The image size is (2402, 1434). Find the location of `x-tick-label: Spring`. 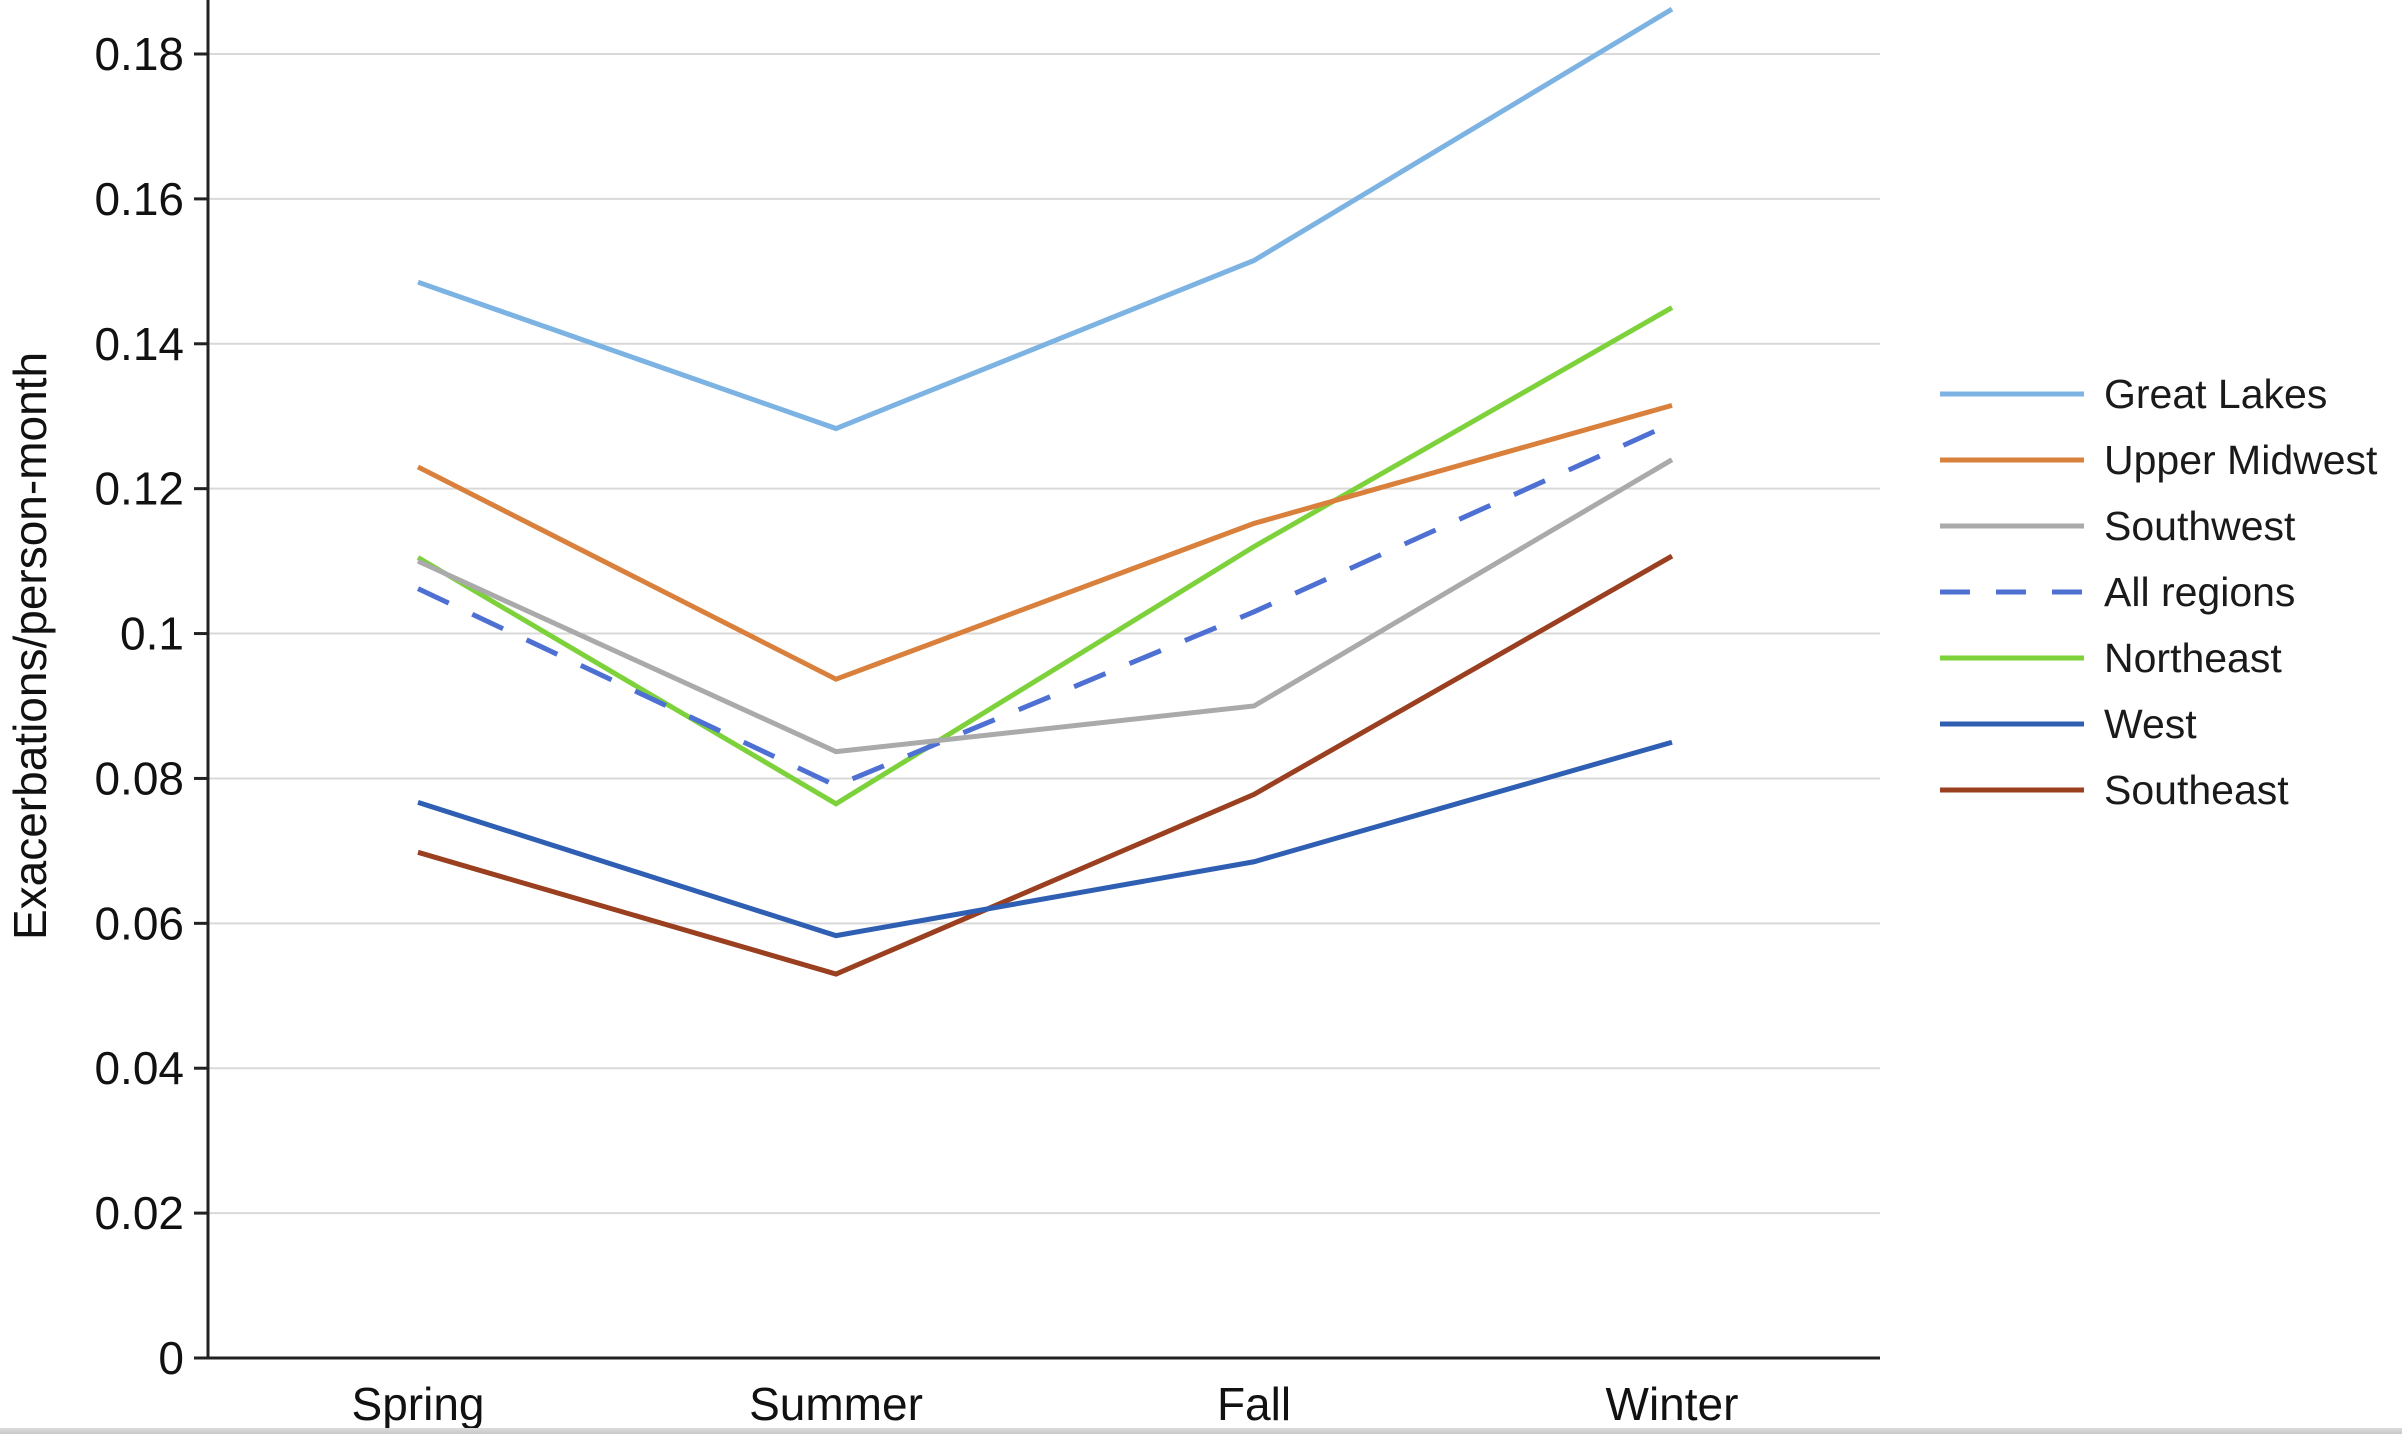

x-tick-label: Spring is located at coordinates (418, 1404).